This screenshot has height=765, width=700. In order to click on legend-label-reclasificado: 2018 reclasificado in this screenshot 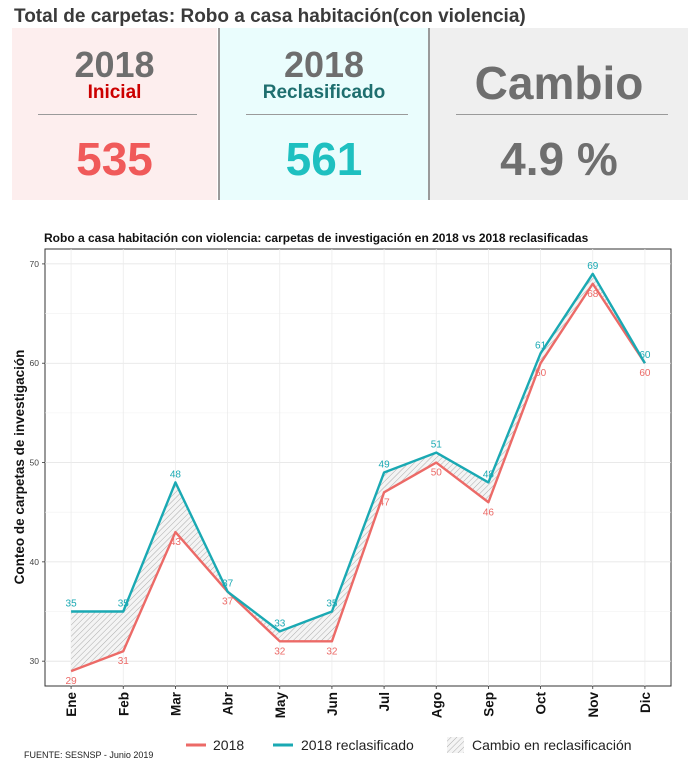, I will do `click(357, 745)`.